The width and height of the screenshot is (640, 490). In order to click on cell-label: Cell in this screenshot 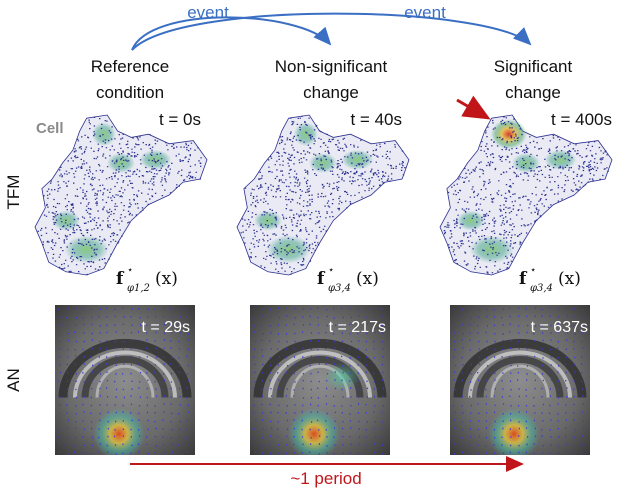, I will do `click(50, 128)`.